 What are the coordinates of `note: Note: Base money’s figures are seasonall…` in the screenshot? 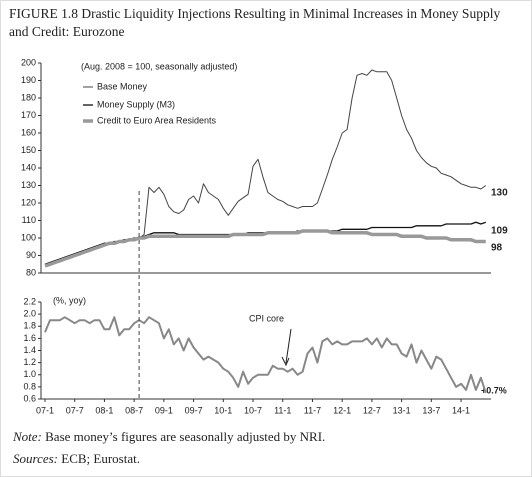 It's located at (169, 437).